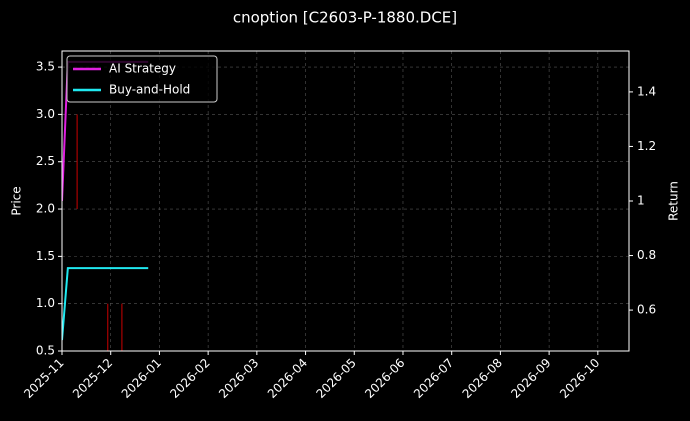 Image resolution: width=690 pixels, height=421 pixels. I want to click on legend-label: Buy-and-Hold, so click(149, 90).